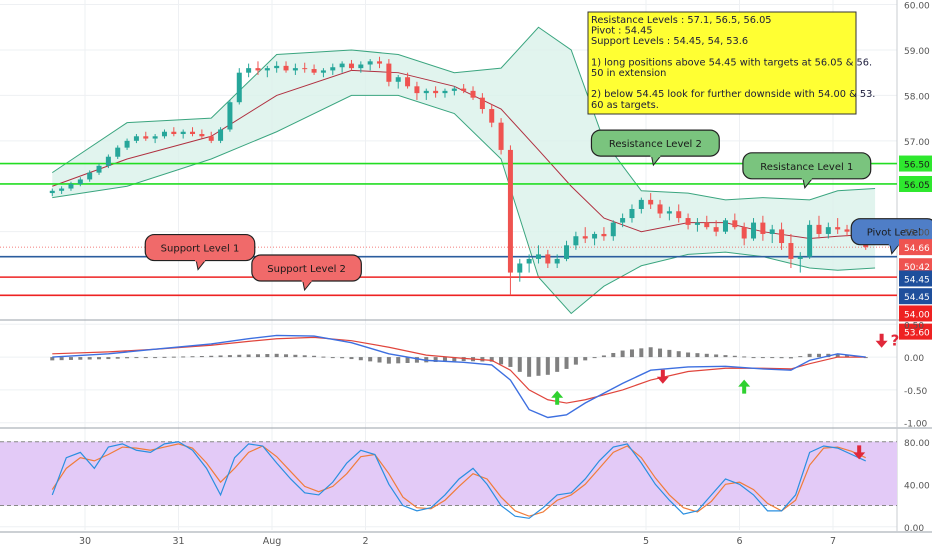 This screenshot has width=932, height=554. Describe the element at coordinates (917, 315) in the screenshot. I see `price-badge-text: 54.00` at that location.